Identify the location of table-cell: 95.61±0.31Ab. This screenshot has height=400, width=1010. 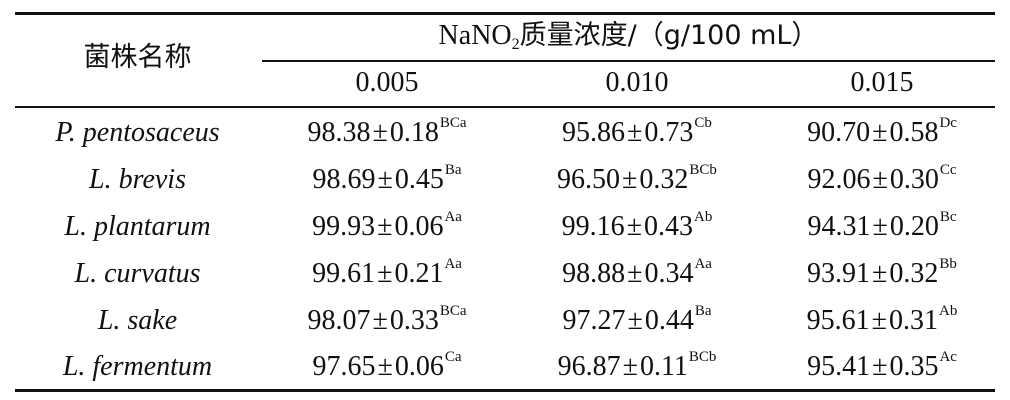
(882, 320).